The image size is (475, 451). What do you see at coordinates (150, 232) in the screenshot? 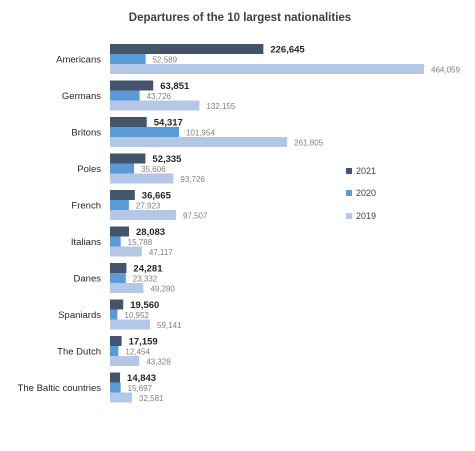
I see `data-label-2021-italians: 28,083` at bounding box center [150, 232].